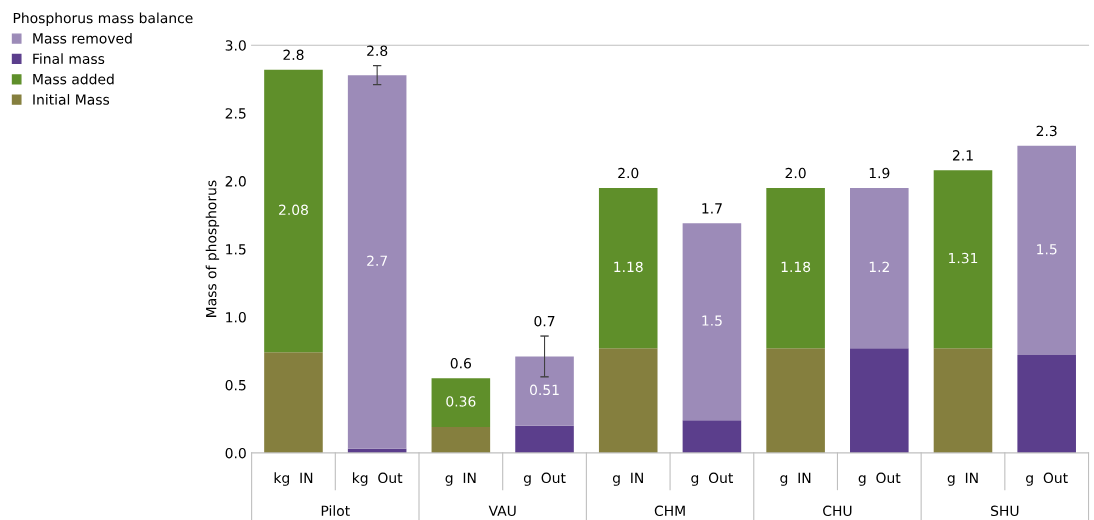 The width and height of the screenshot is (1094, 520). I want to click on text: SHU, so click(1005, 511).